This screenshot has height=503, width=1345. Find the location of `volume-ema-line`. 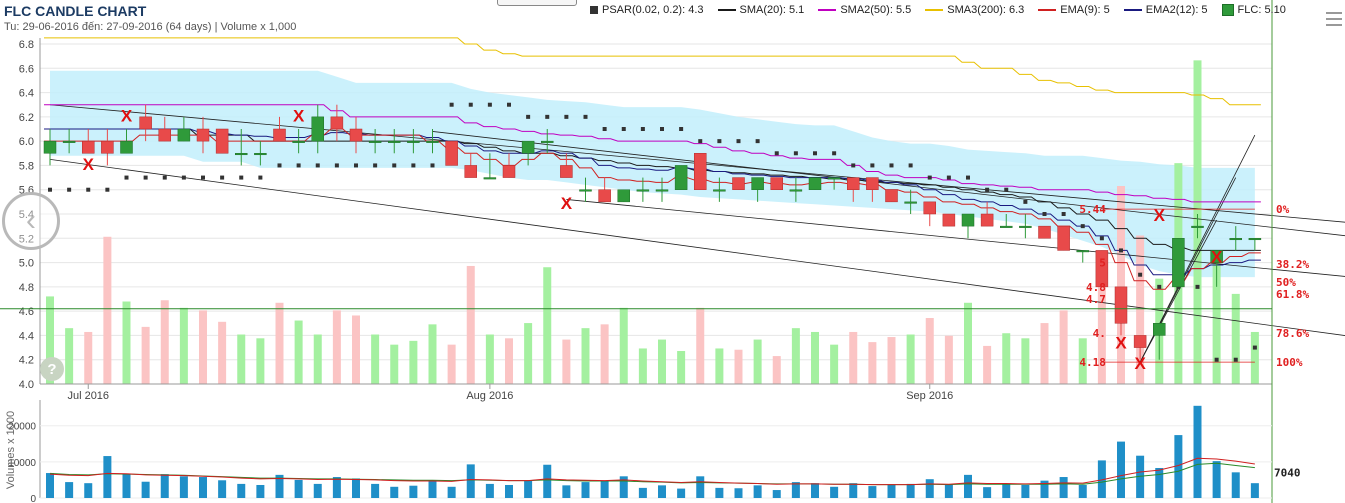

volume-ema-line is located at coordinates (652, 471).